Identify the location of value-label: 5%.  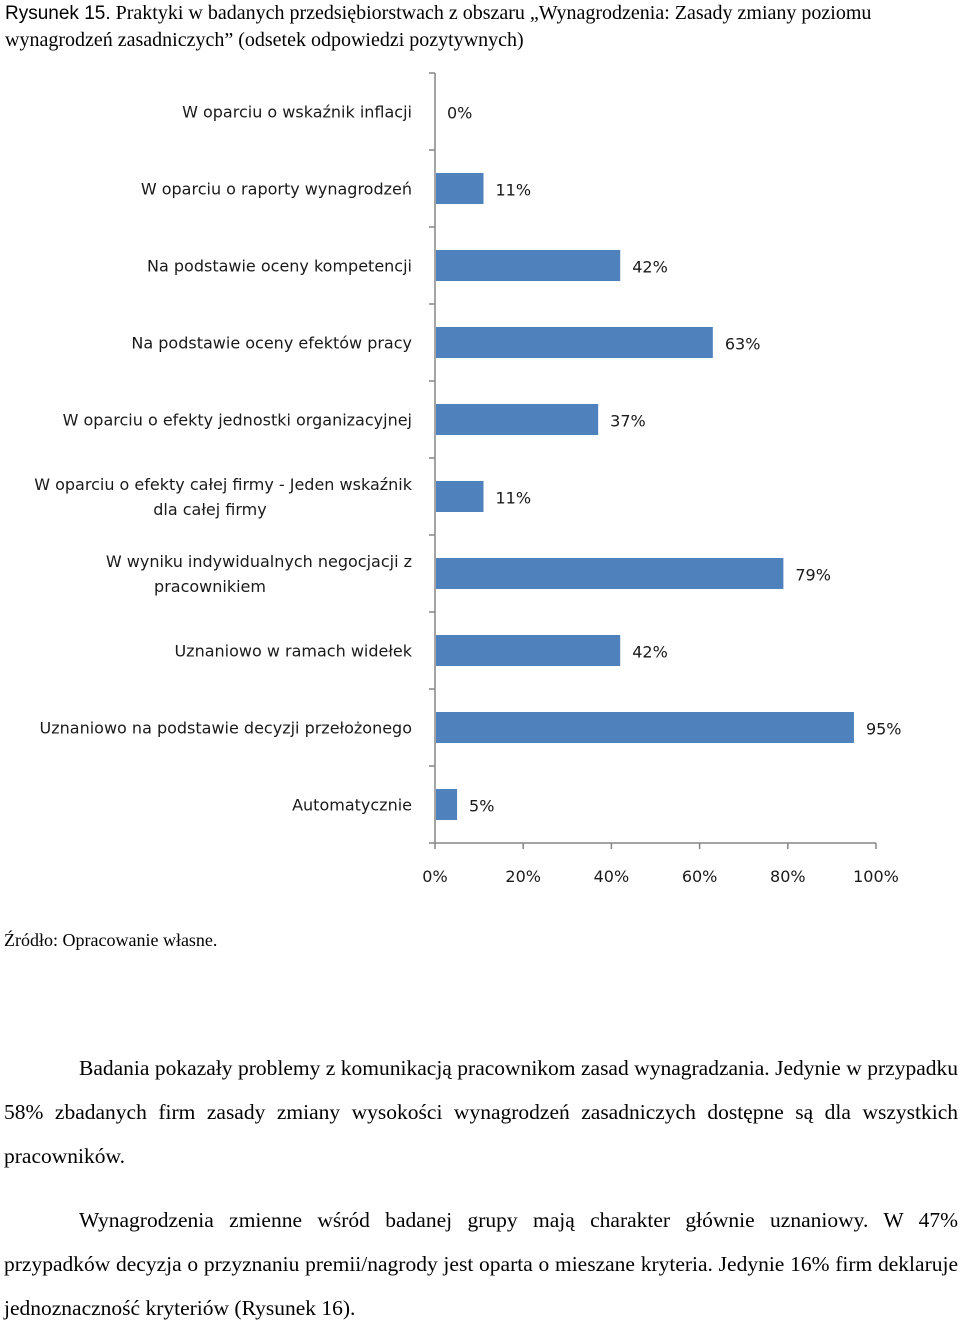
(481, 806).